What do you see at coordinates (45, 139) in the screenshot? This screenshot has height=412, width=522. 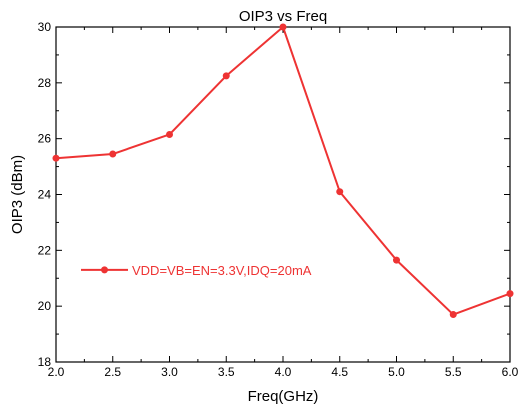 I see `y-tick-label: 26` at bounding box center [45, 139].